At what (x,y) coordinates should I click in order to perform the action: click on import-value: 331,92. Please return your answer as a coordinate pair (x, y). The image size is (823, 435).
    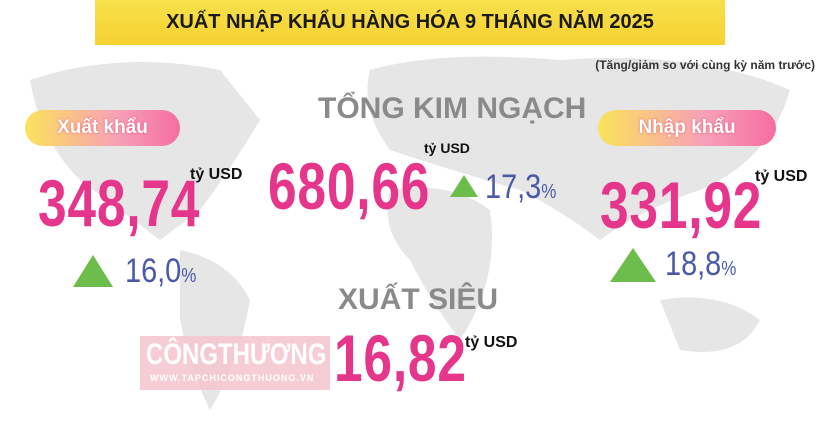
    Looking at the image, I should click on (681, 205).